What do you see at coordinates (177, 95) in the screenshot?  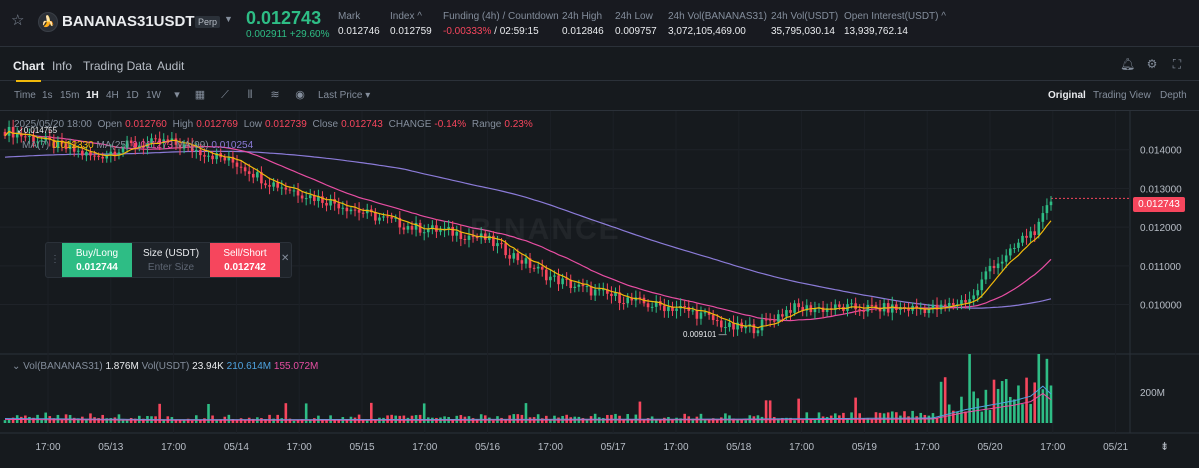 I see `timeframe-dropdown-icon: ▾` at bounding box center [177, 95].